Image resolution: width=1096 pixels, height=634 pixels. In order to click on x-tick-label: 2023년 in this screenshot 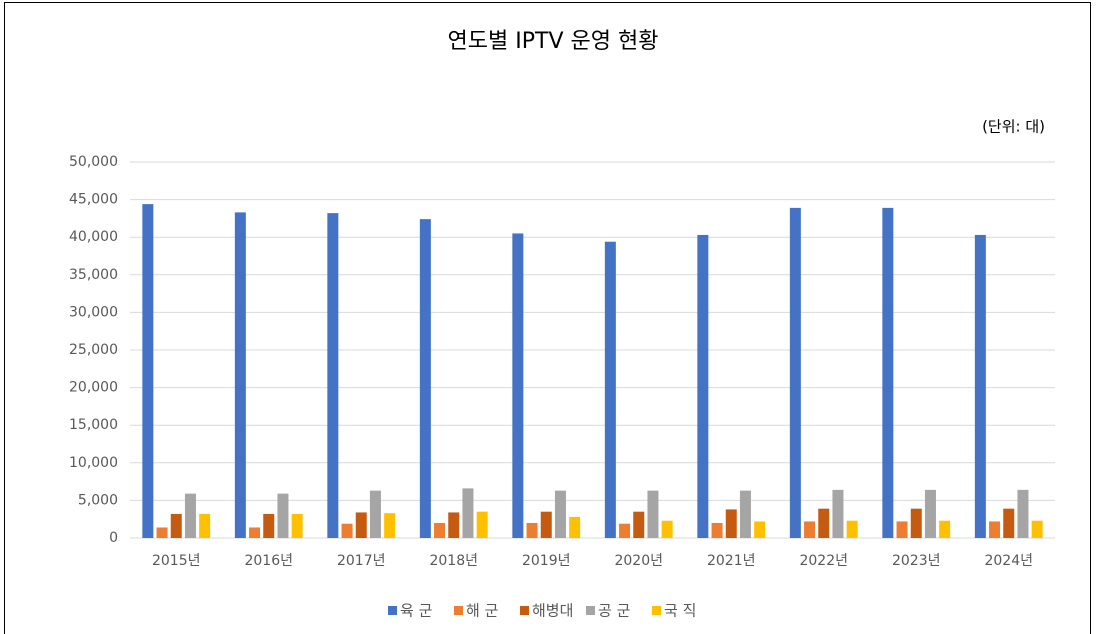, I will do `click(916, 561)`.